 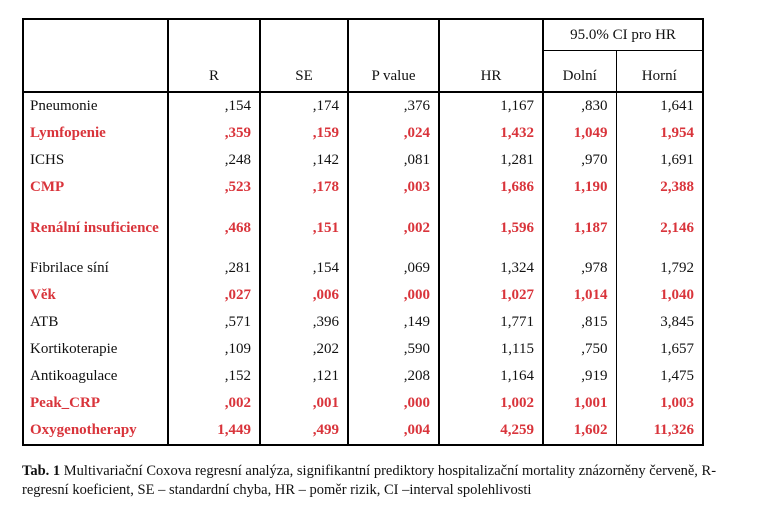 I want to click on table-cell-dolní: 1,001, so click(x=590, y=403).